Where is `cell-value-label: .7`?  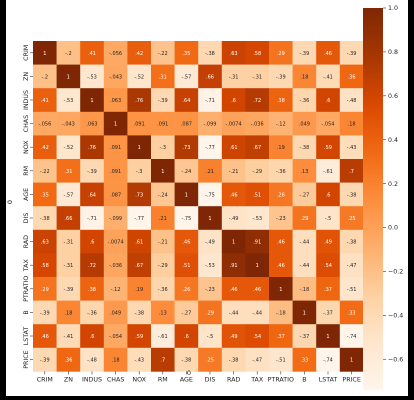
cell-value-label: .7 is located at coordinates (162, 361).